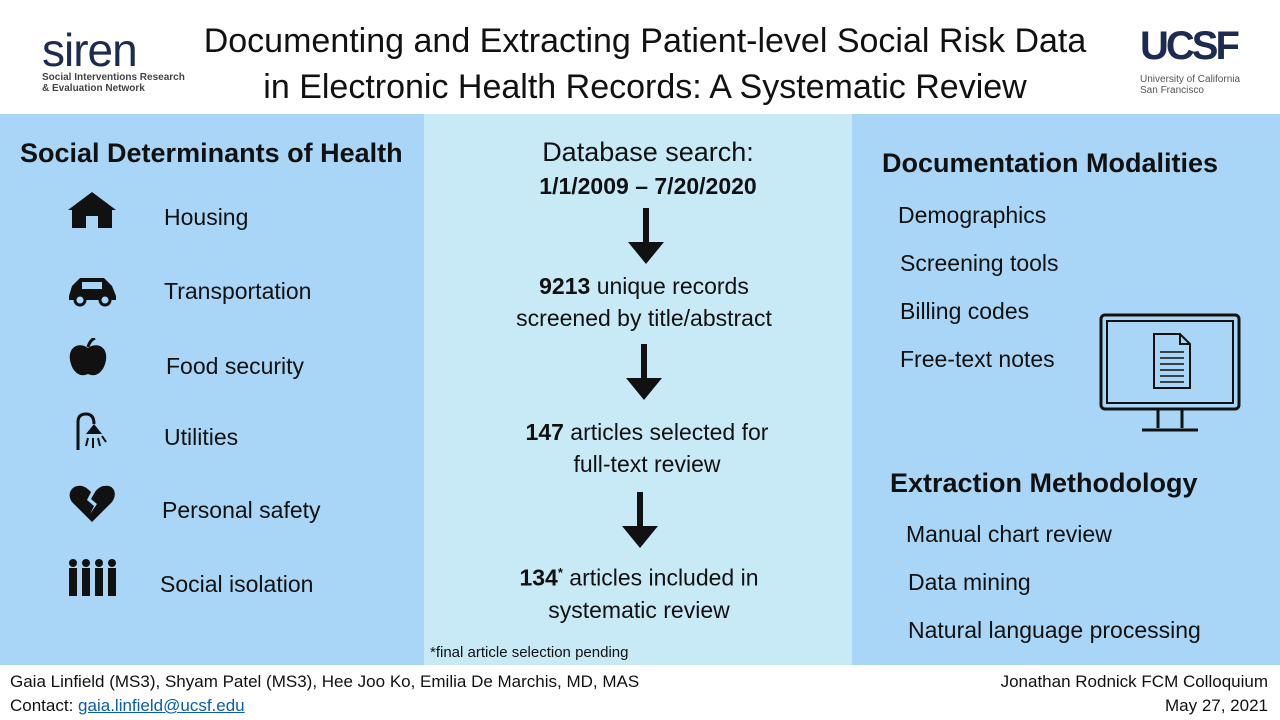  What do you see at coordinates (972, 215) in the screenshot?
I see `doc-item: Demographics` at bounding box center [972, 215].